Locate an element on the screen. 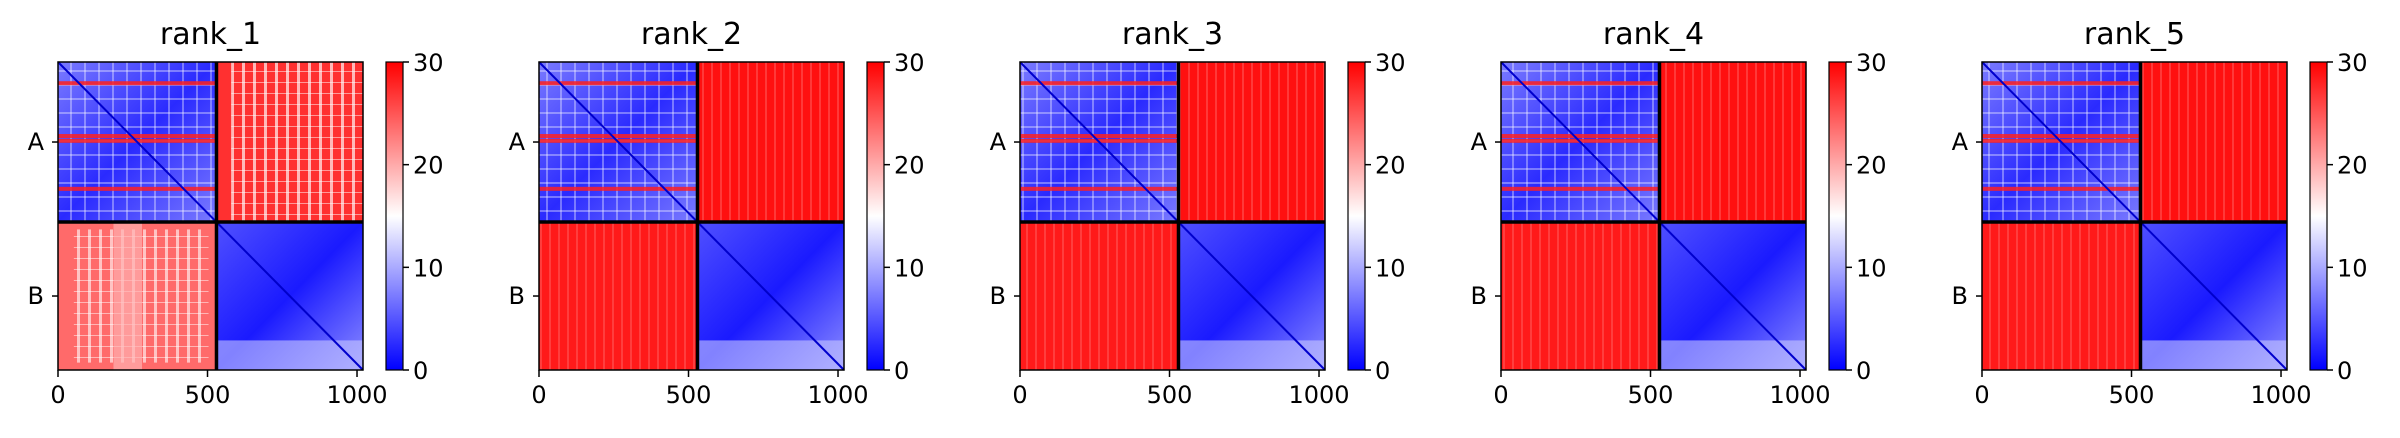 The image size is (2400, 438). panel-title: rank_5 is located at coordinates (2134, 34).